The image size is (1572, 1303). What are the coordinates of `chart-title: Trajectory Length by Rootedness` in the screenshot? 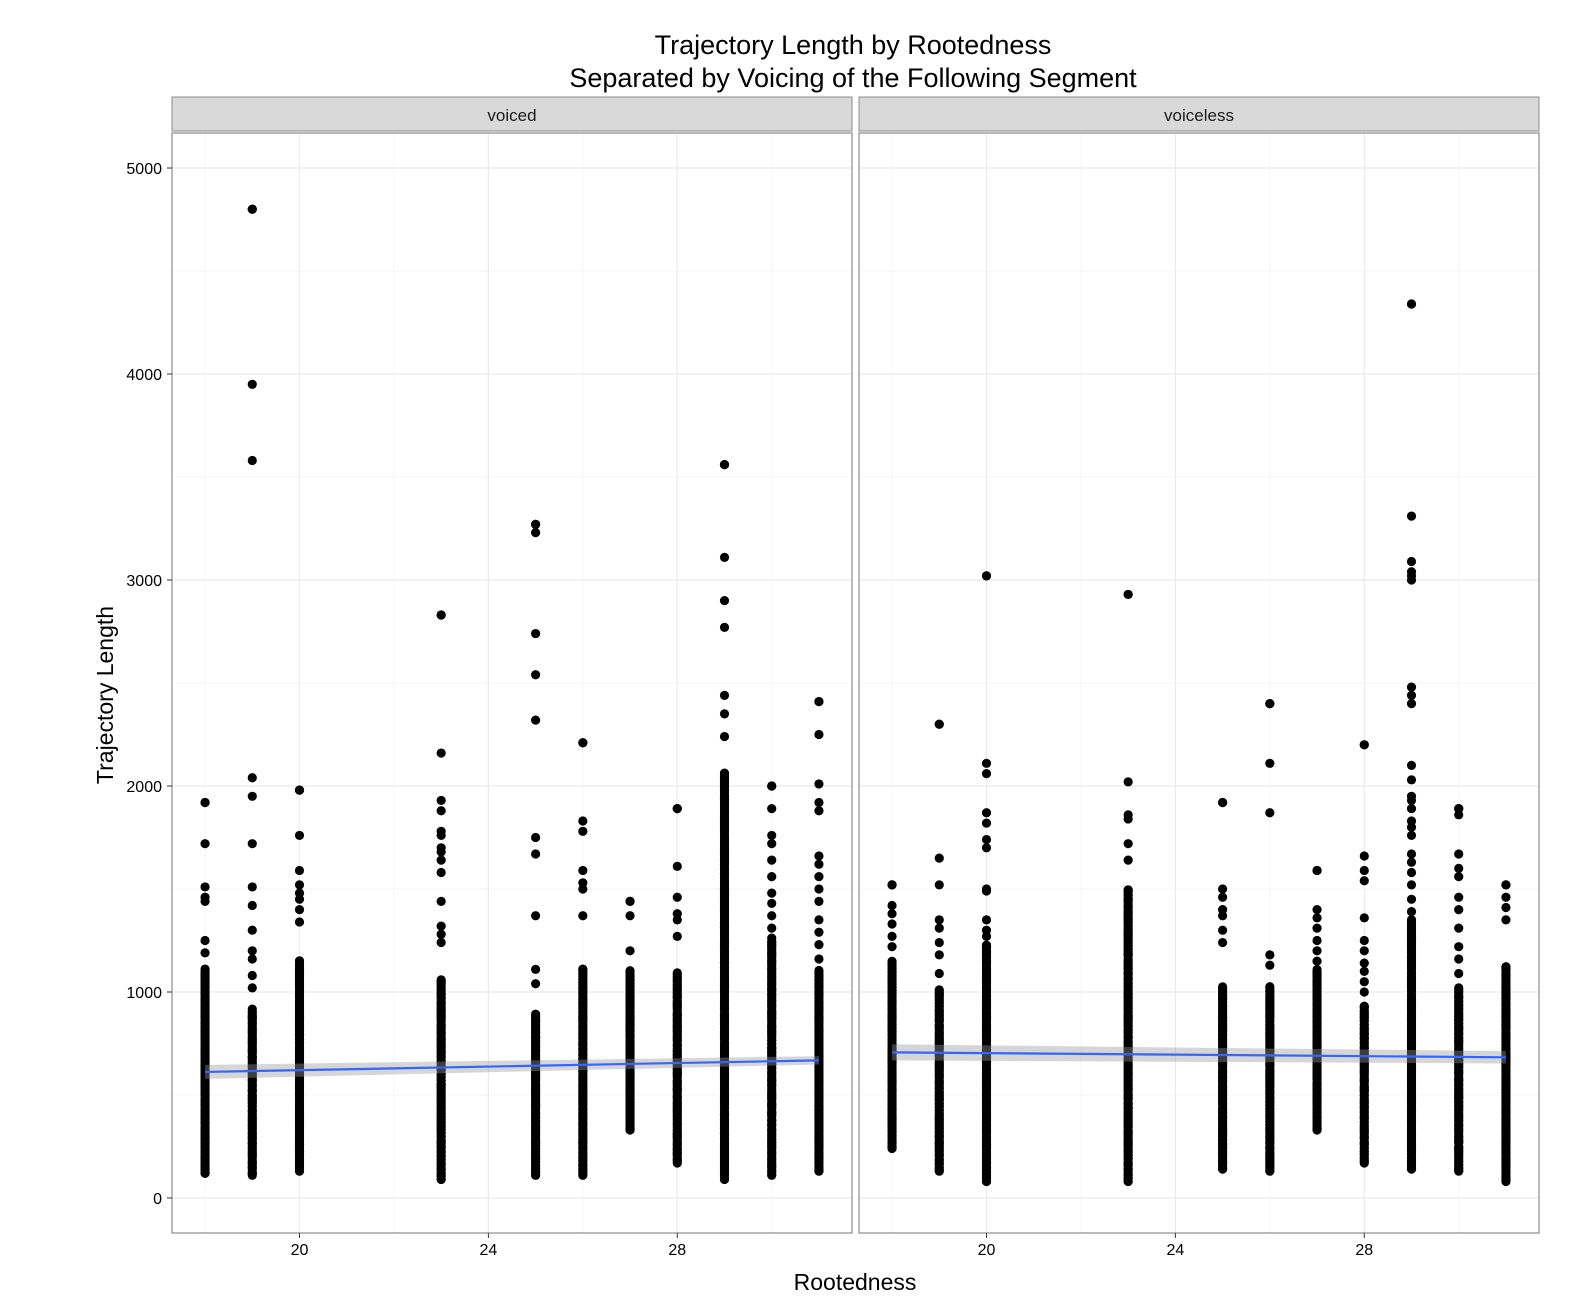 It's located at (853, 45).